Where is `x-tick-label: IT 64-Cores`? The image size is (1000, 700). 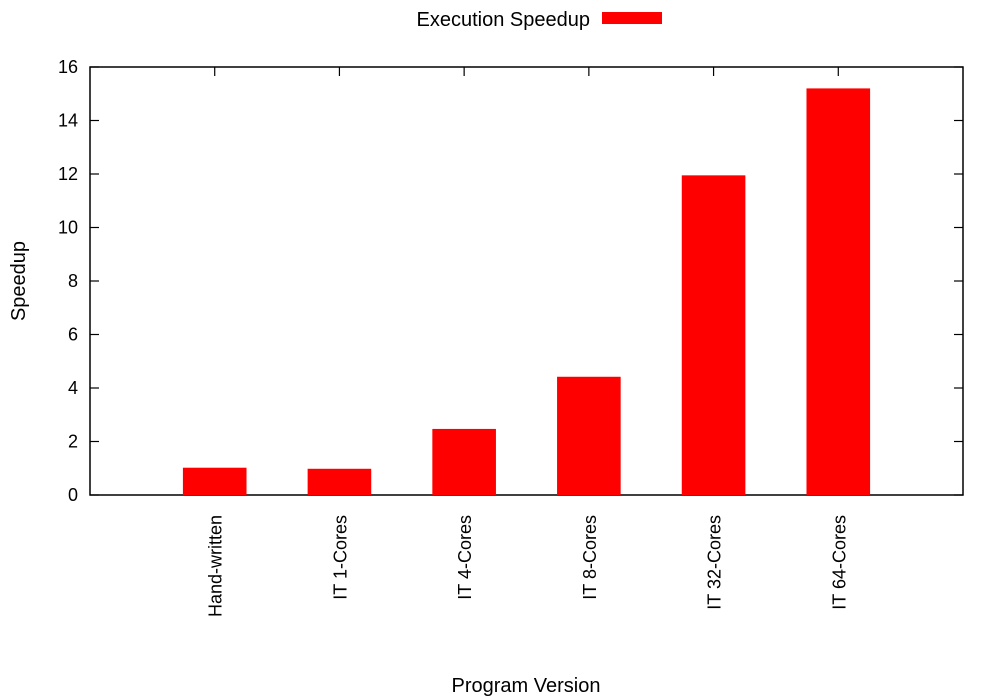
x-tick-label: IT 64-Cores is located at coordinates (839, 562).